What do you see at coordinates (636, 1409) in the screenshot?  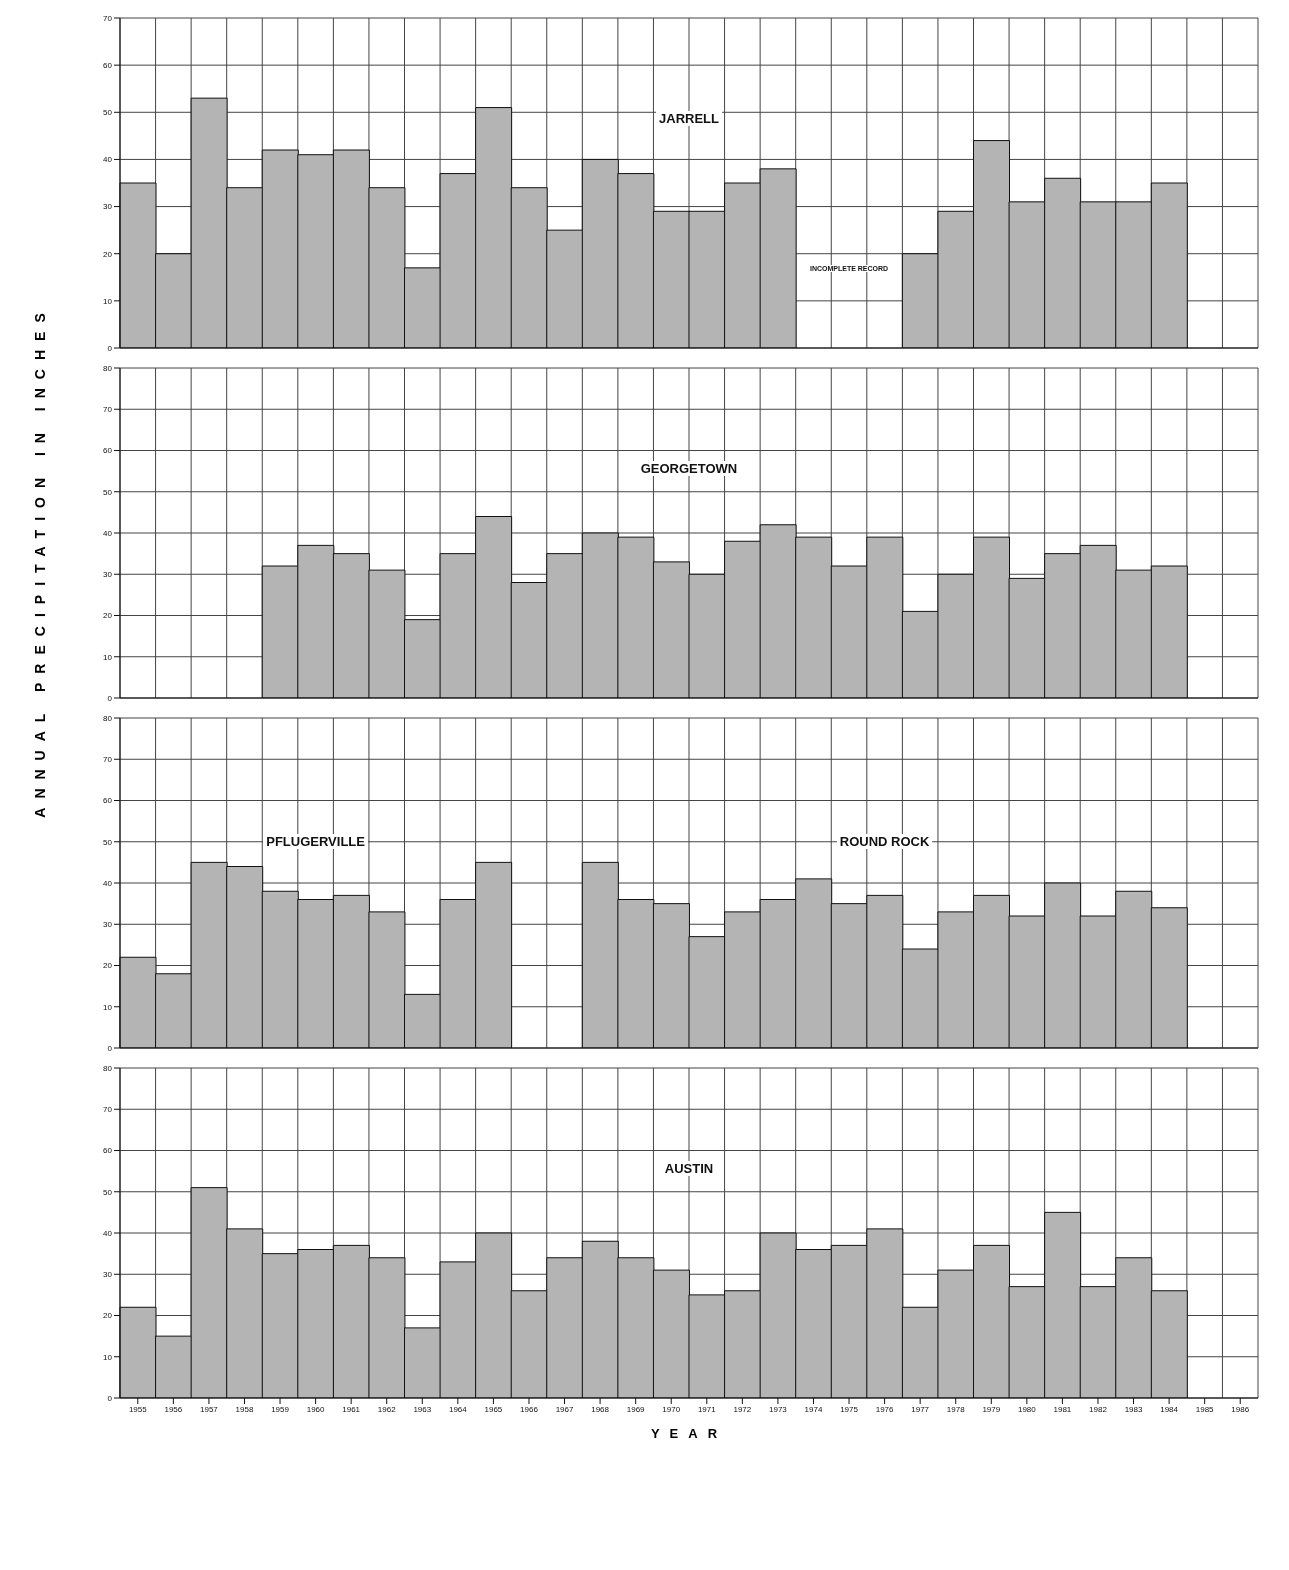 I see `x-tick-label: 1969` at bounding box center [636, 1409].